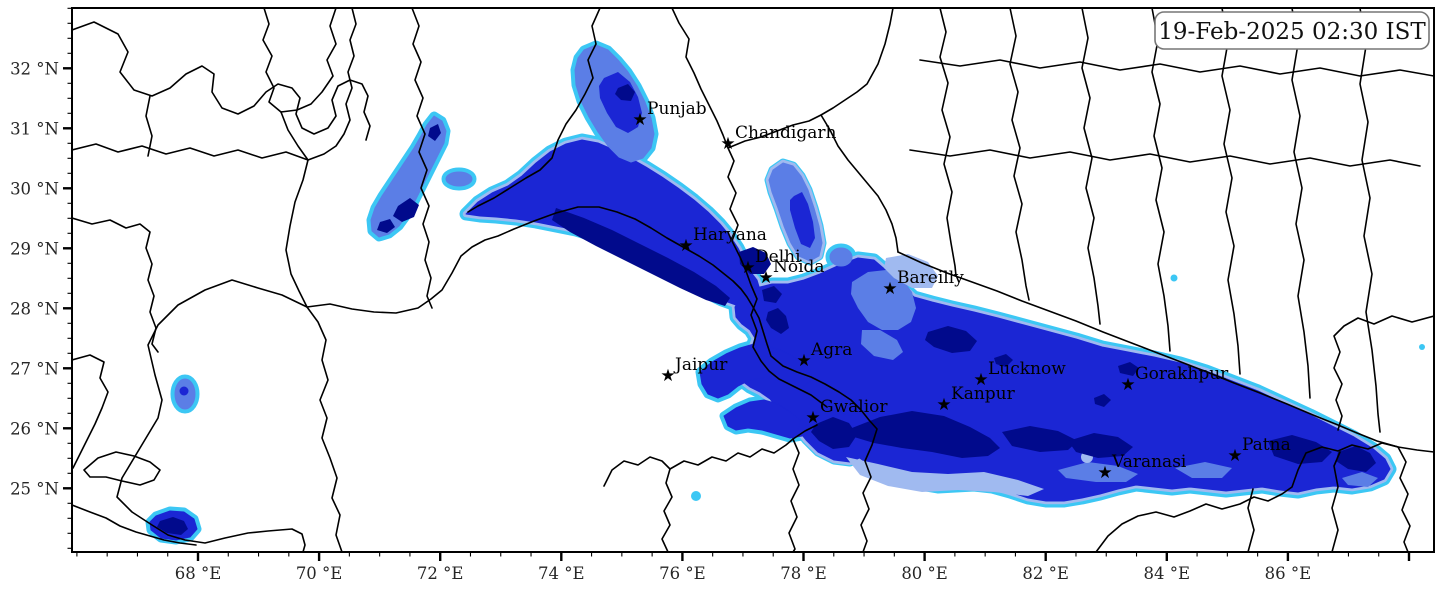 The width and height of the screenshot is (1444, 595). Describe the element at coordinates (677, 109) in the screenshot. I see `city-label-punjab: Punjab` at that location.